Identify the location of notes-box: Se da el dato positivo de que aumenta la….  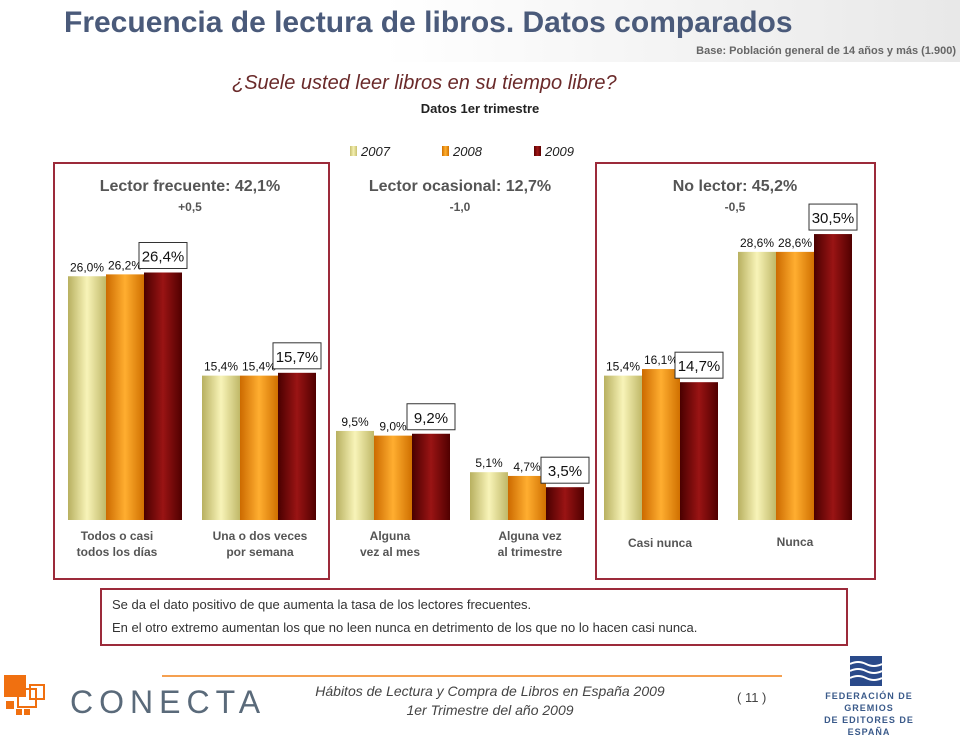
(474, 617).